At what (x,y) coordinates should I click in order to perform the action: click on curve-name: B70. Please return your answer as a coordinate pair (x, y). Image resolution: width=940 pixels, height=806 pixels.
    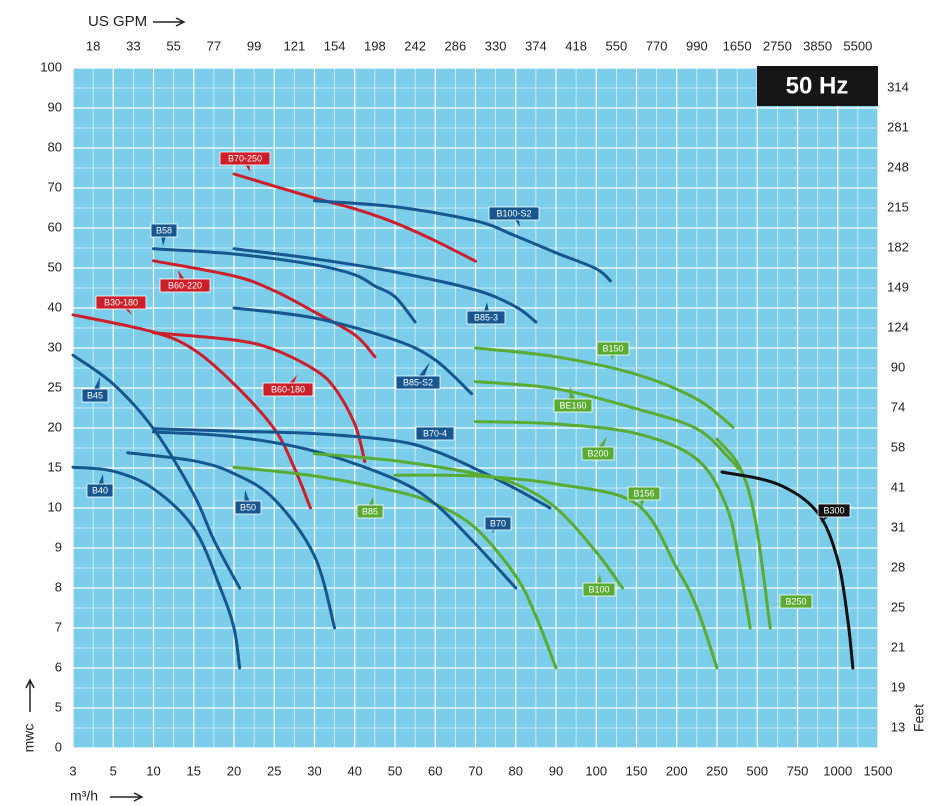
    Looking at the image, I should click on (498, 523).